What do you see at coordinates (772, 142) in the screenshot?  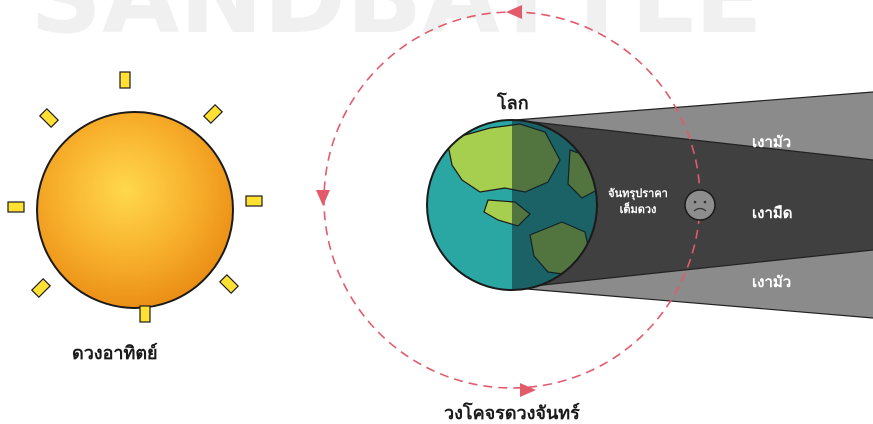 I see `penumbra-top-label: เงามัว` at bounding box center [772, 142].